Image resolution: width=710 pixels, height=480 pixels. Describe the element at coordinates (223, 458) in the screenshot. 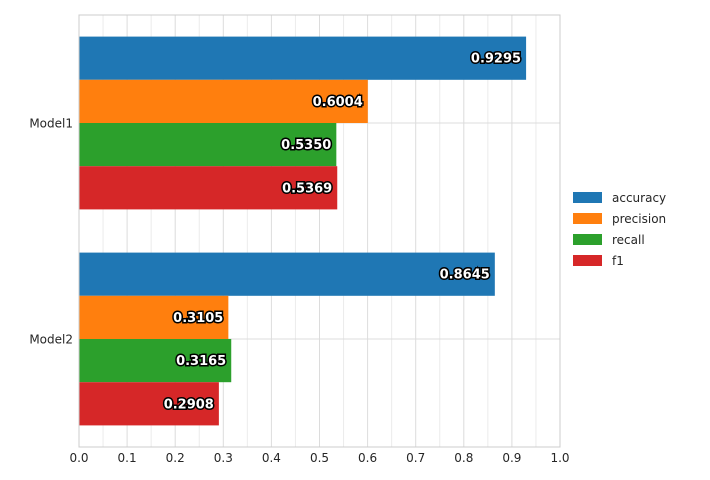

I see `x-tick-label: 0.3` at that location.